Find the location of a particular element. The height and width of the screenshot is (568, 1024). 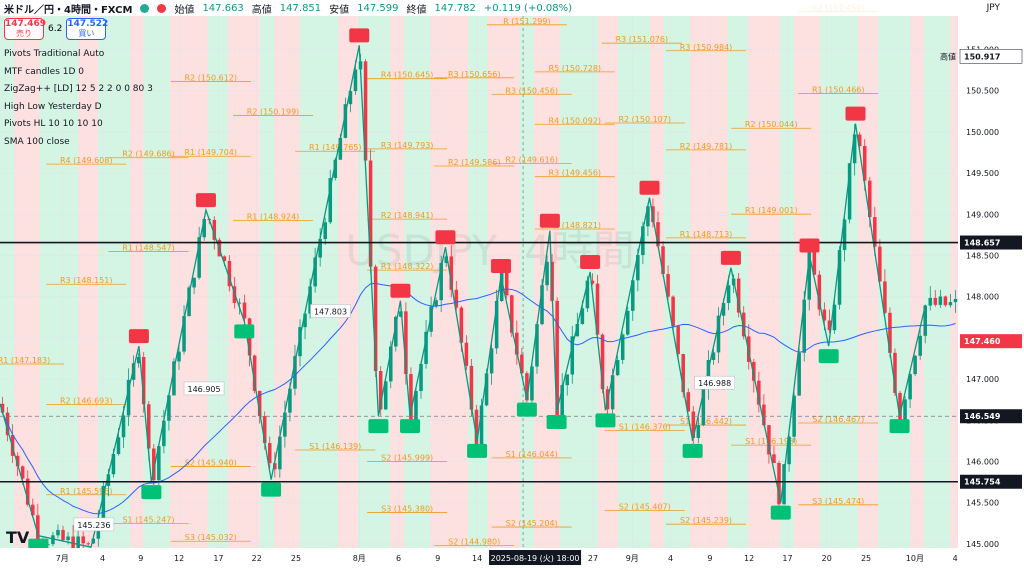

indicator-item: Pivots HL 10 10 10 10 is located at coordinates (53, 124).